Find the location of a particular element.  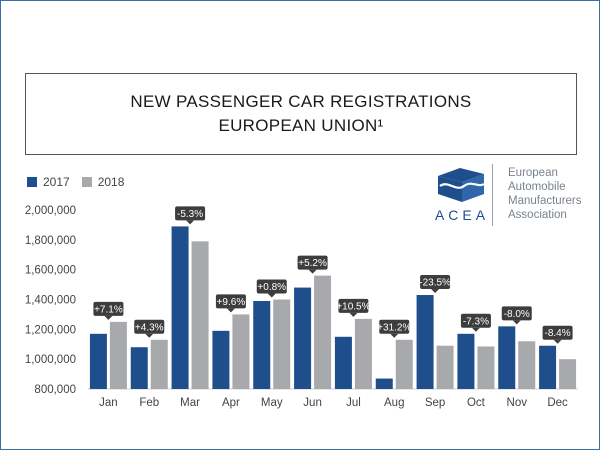

legend-item-2018: 2018 is located at coordinates (103, 182).